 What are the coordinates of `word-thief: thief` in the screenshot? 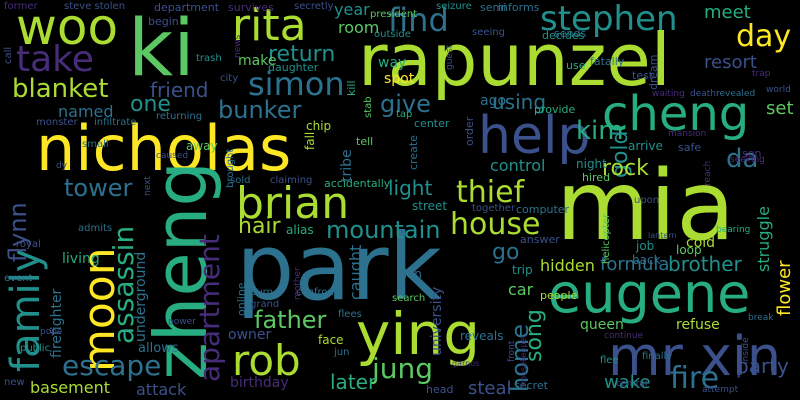 It's located at (490, 192).